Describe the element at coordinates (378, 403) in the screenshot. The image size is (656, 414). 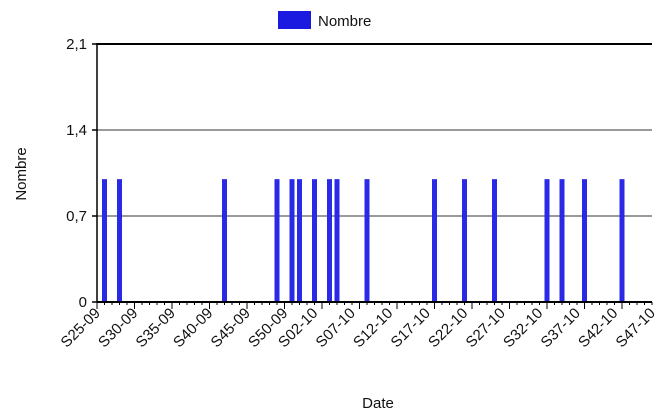
I see `x-axis-title: Date` at that location.